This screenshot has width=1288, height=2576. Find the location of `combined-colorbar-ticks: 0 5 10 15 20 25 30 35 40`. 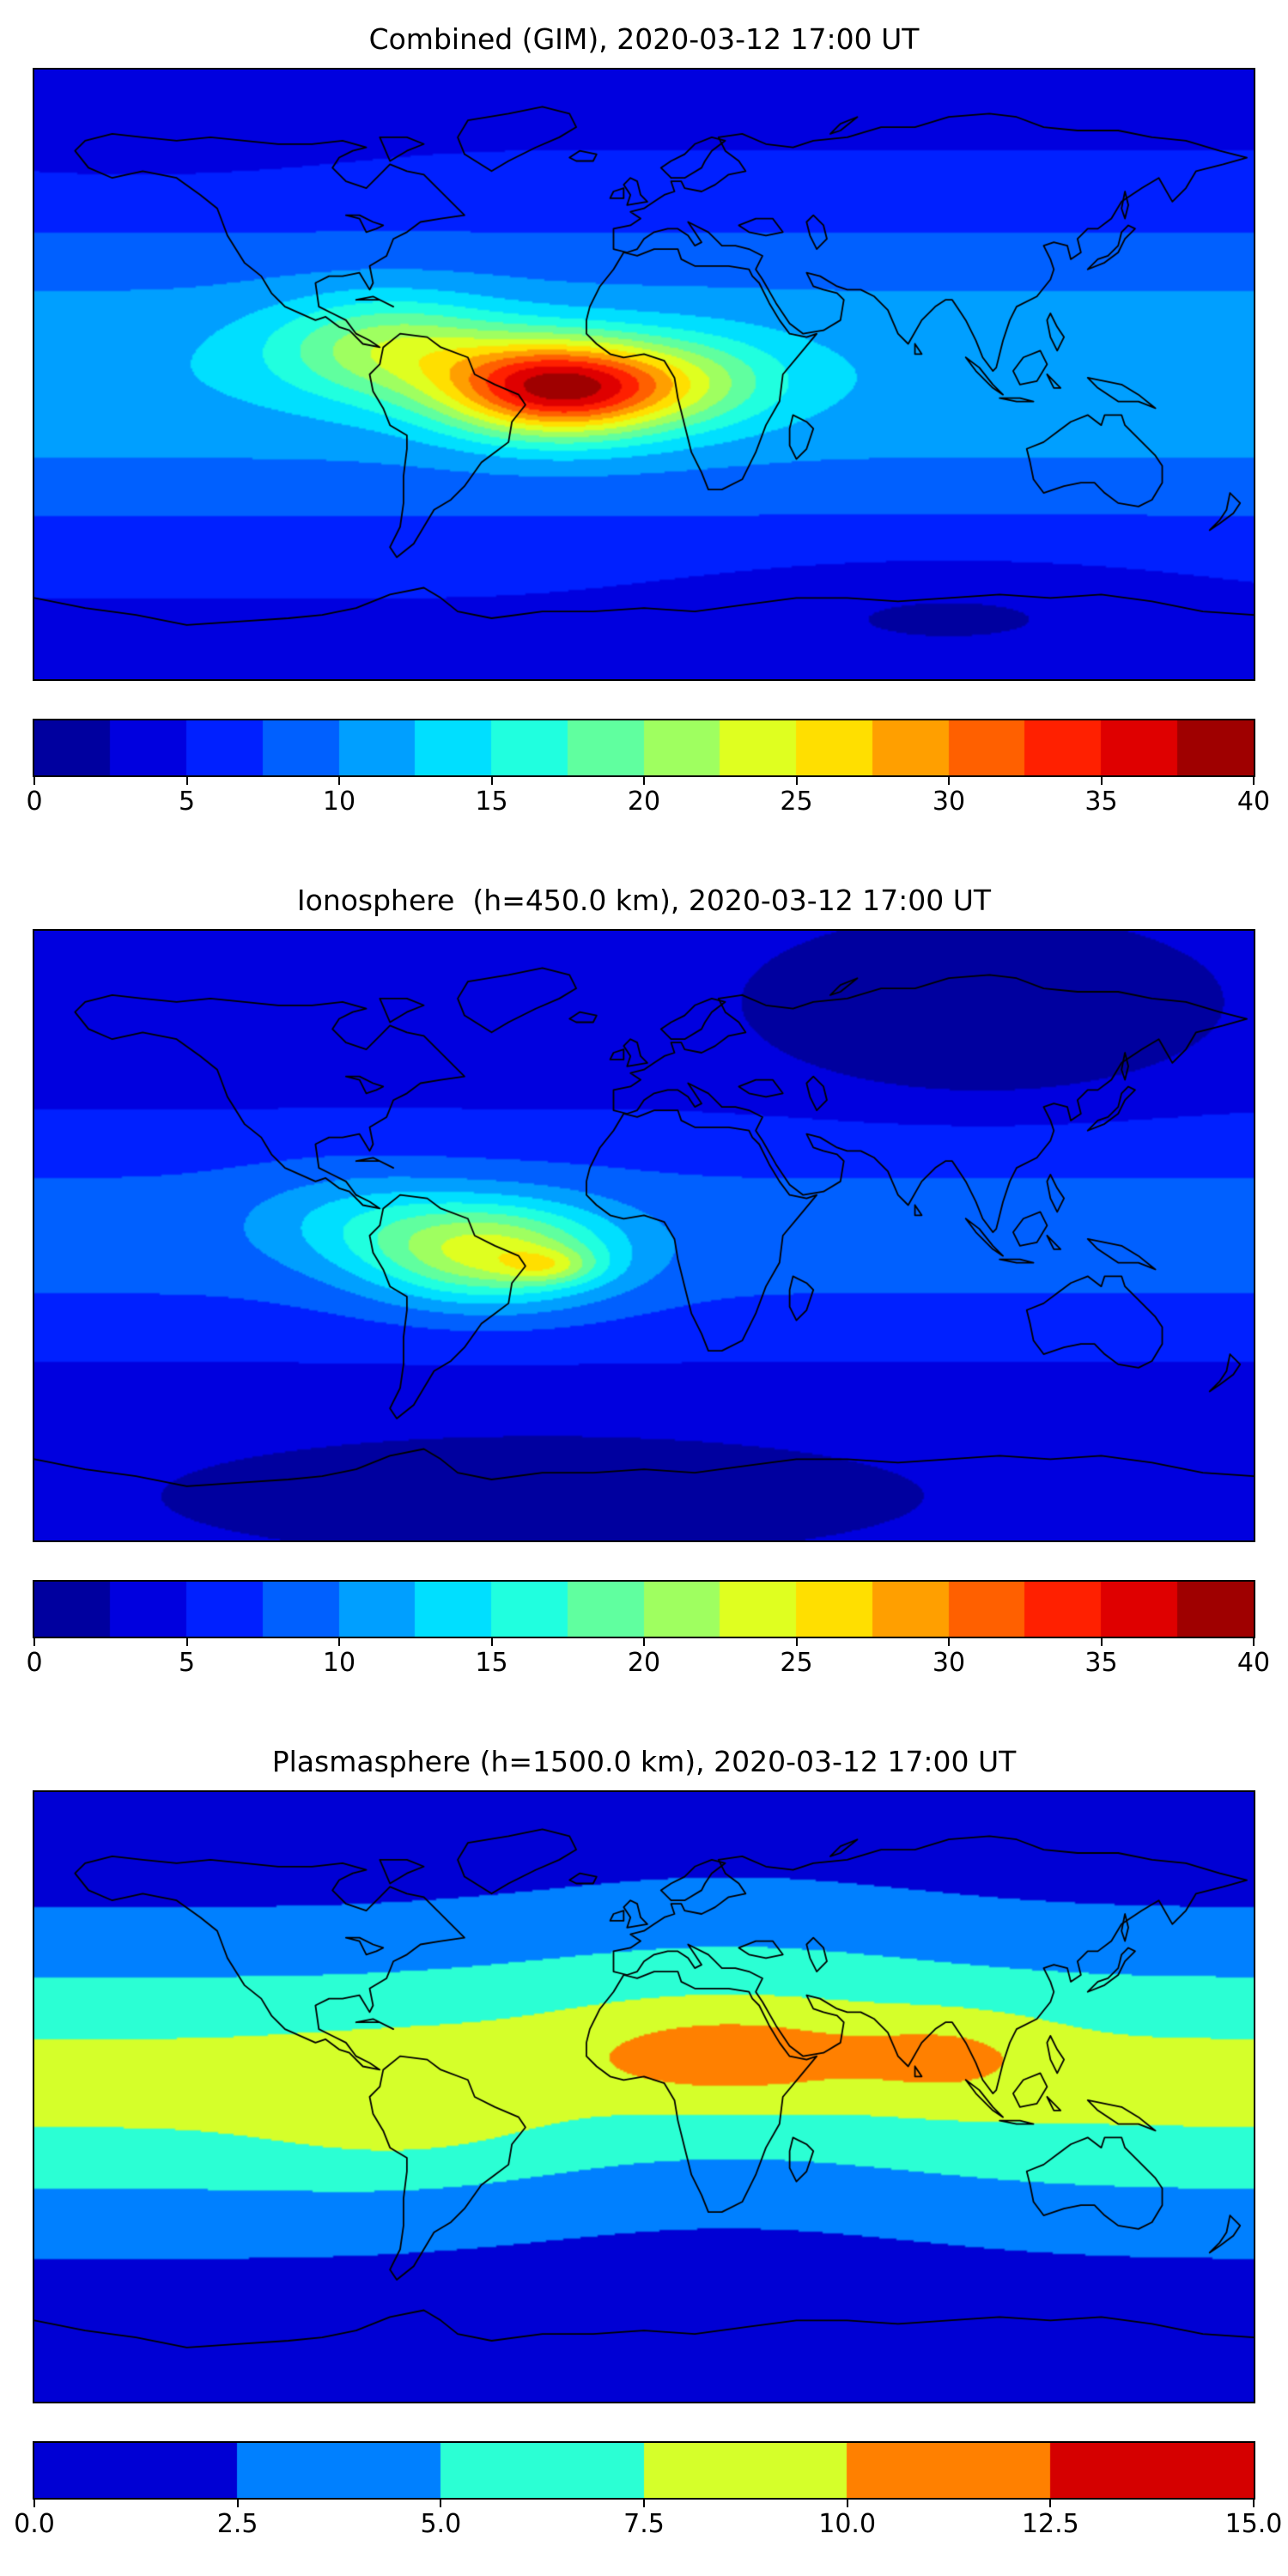

combined-colorbar-ticks: 0 5 10 15 20 25 30 35 40 is located at coordinates (648, 799).